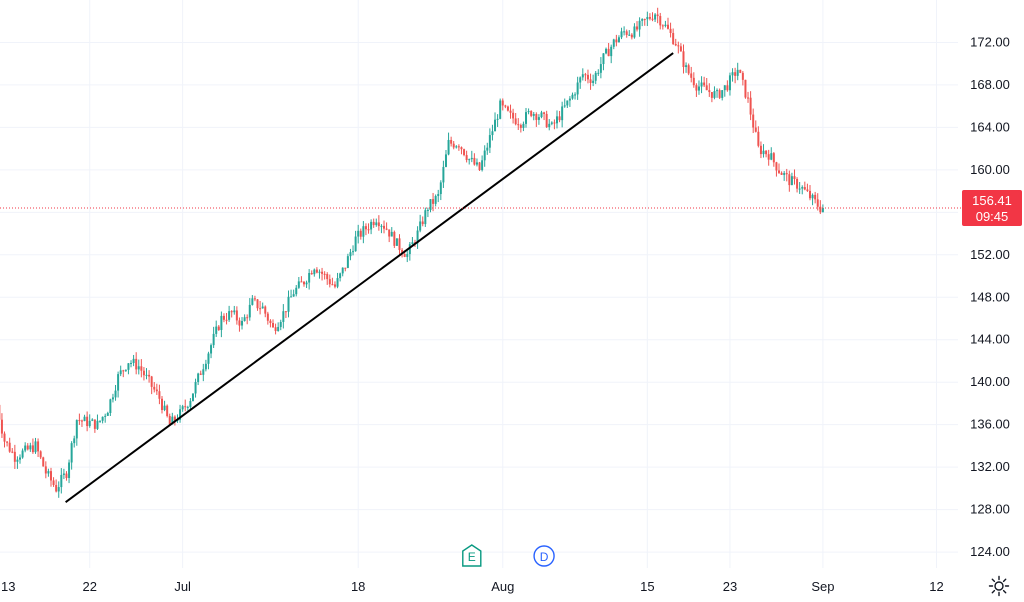 Image resolution: width=1024 pixels, height=602 pixels. What do you see at coordinates (990, 254) in the screenshot?
I see `y-tick-label: 152.00` at bounding box center [990, 254].